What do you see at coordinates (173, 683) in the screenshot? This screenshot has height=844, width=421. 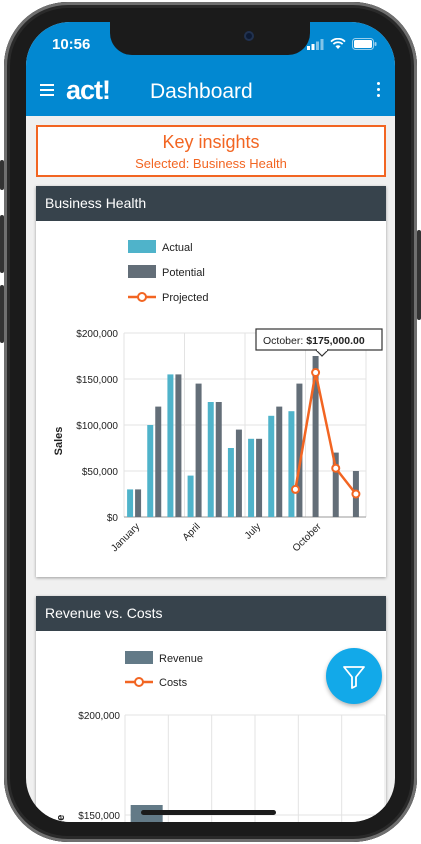 I see `legend-costs-label: Costs` at bounding box center [173, 683].